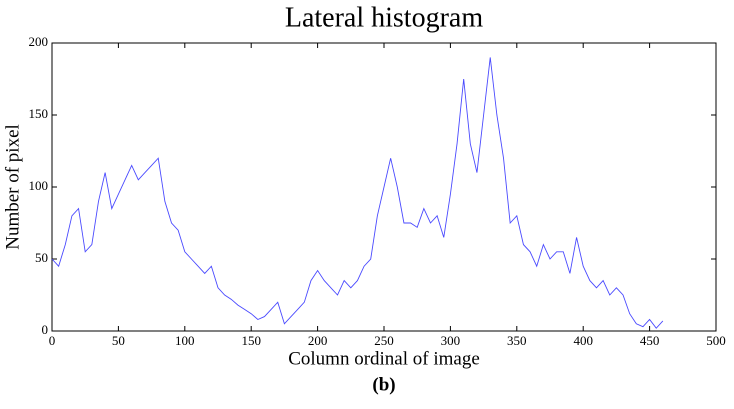 This screenshot has height=409, width=734. I want to click on x-tick-label: 100, so click(185, 340).